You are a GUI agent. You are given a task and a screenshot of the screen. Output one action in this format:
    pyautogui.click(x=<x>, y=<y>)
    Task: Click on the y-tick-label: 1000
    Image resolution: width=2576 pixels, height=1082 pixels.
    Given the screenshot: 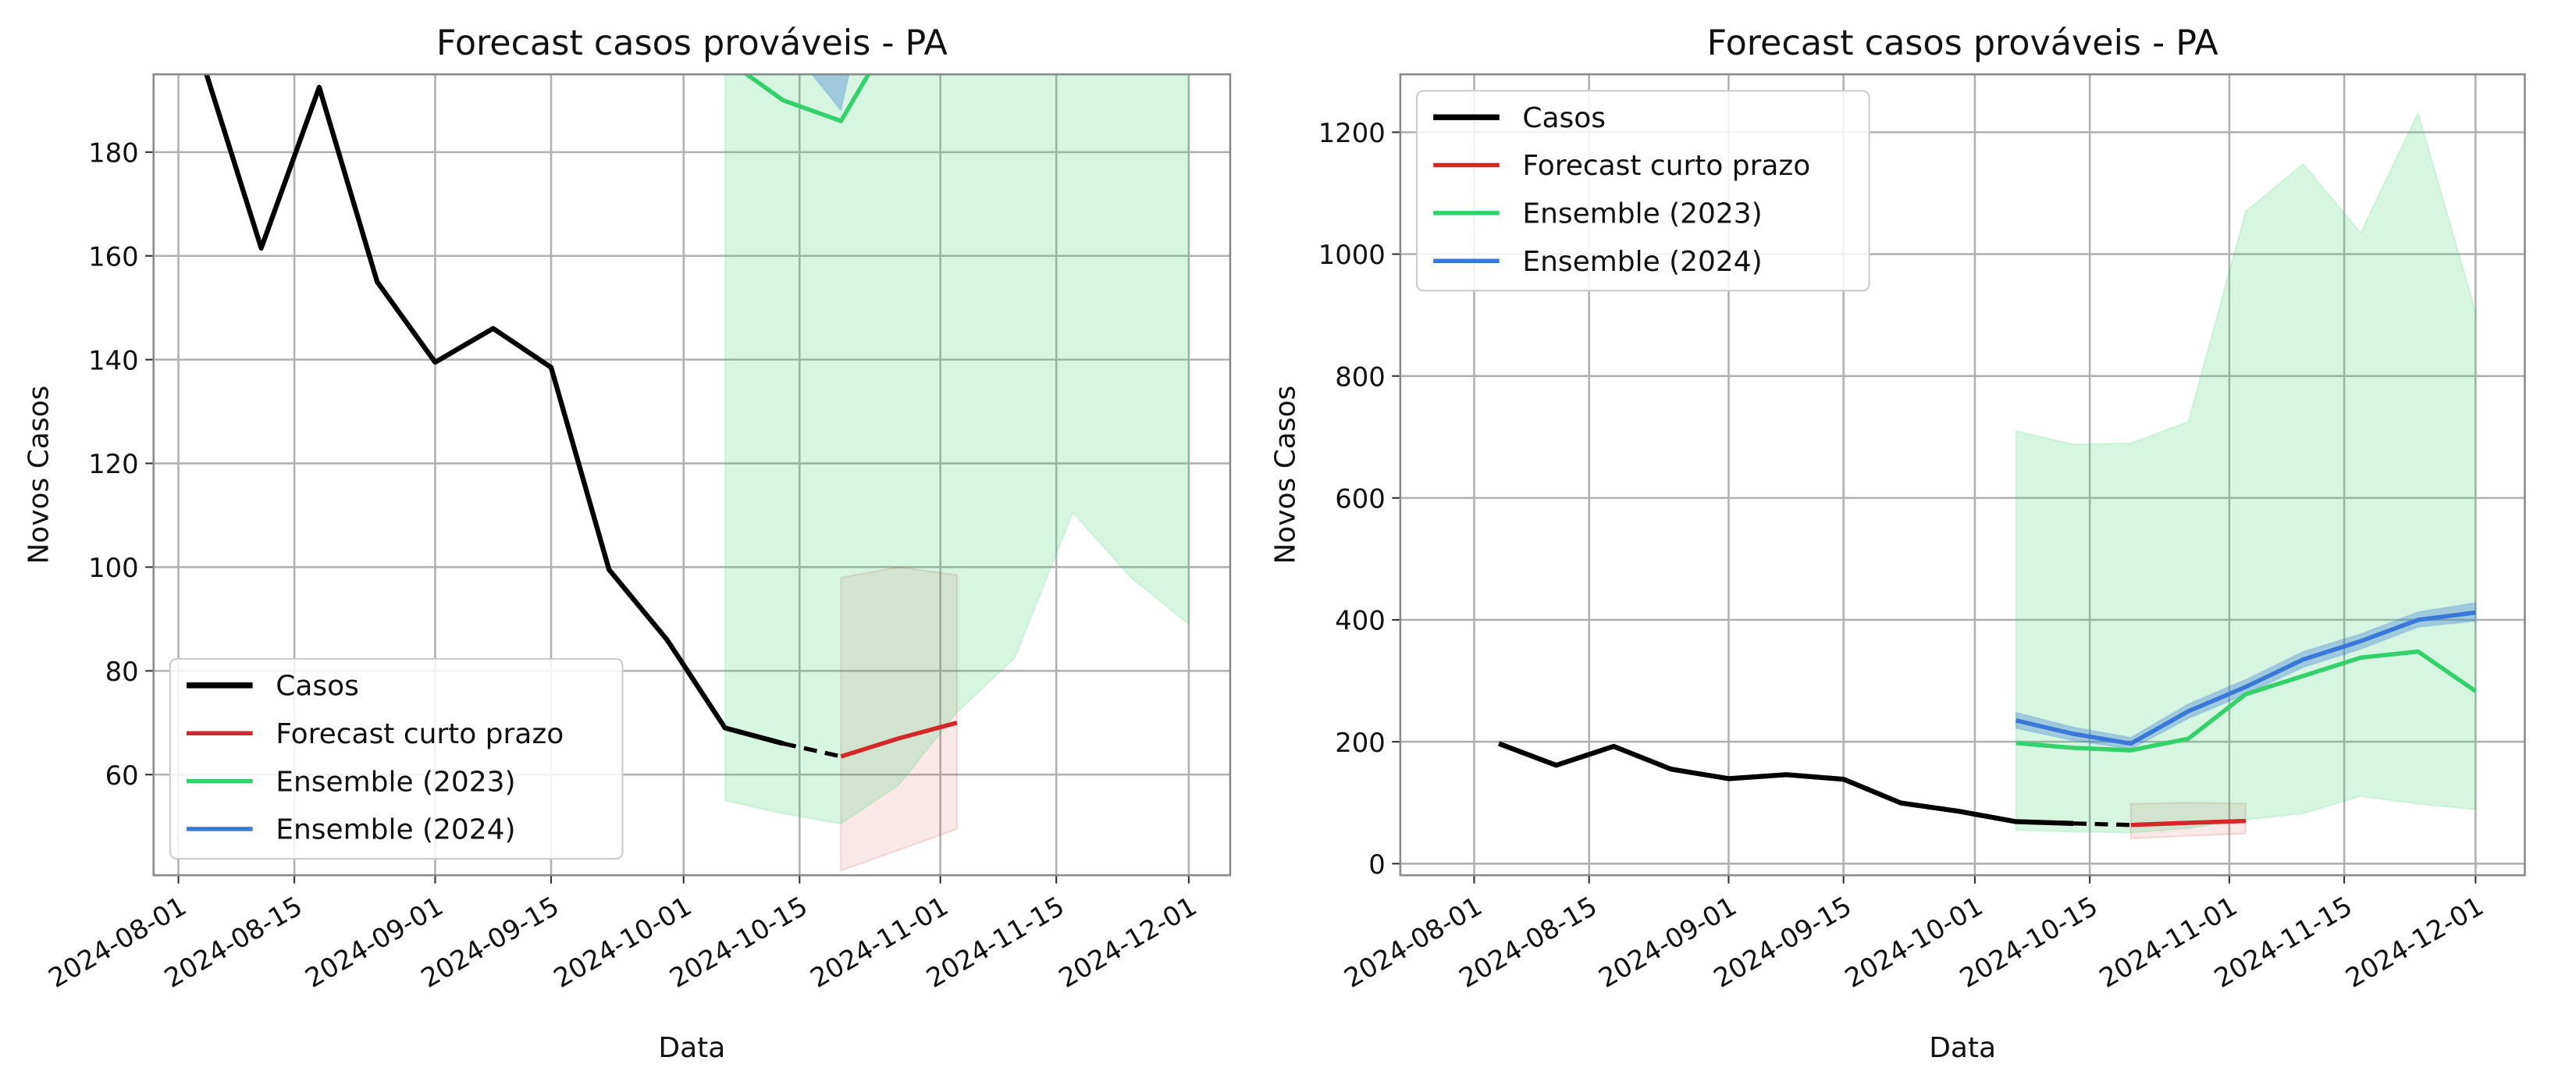 What is the action you would take?
    pyautogui.click(x=1352, y=255)
    